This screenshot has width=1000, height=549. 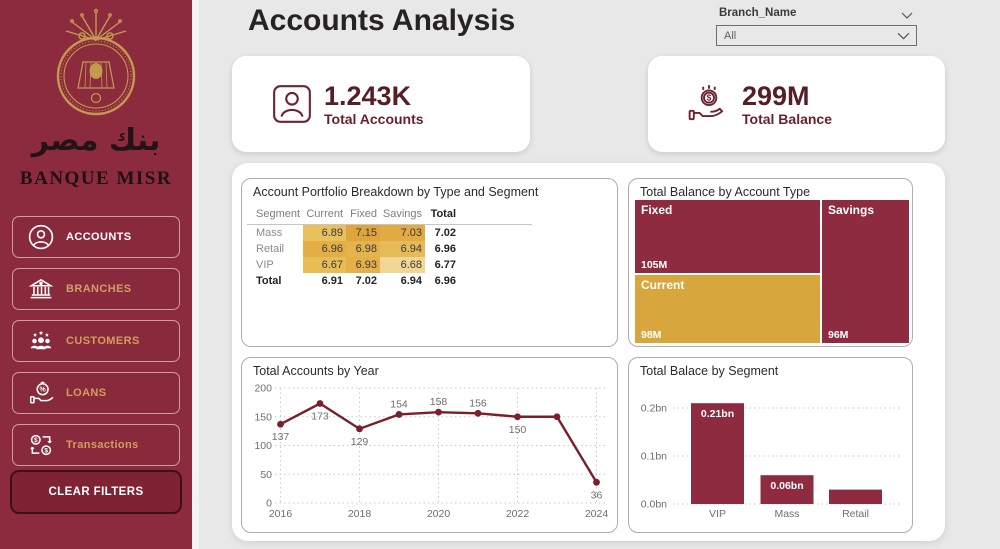 What do you see at coordinates (363, 265) in the screenshot?
I see `matrix-cell: 6.93` at bounding box center [363, 265].